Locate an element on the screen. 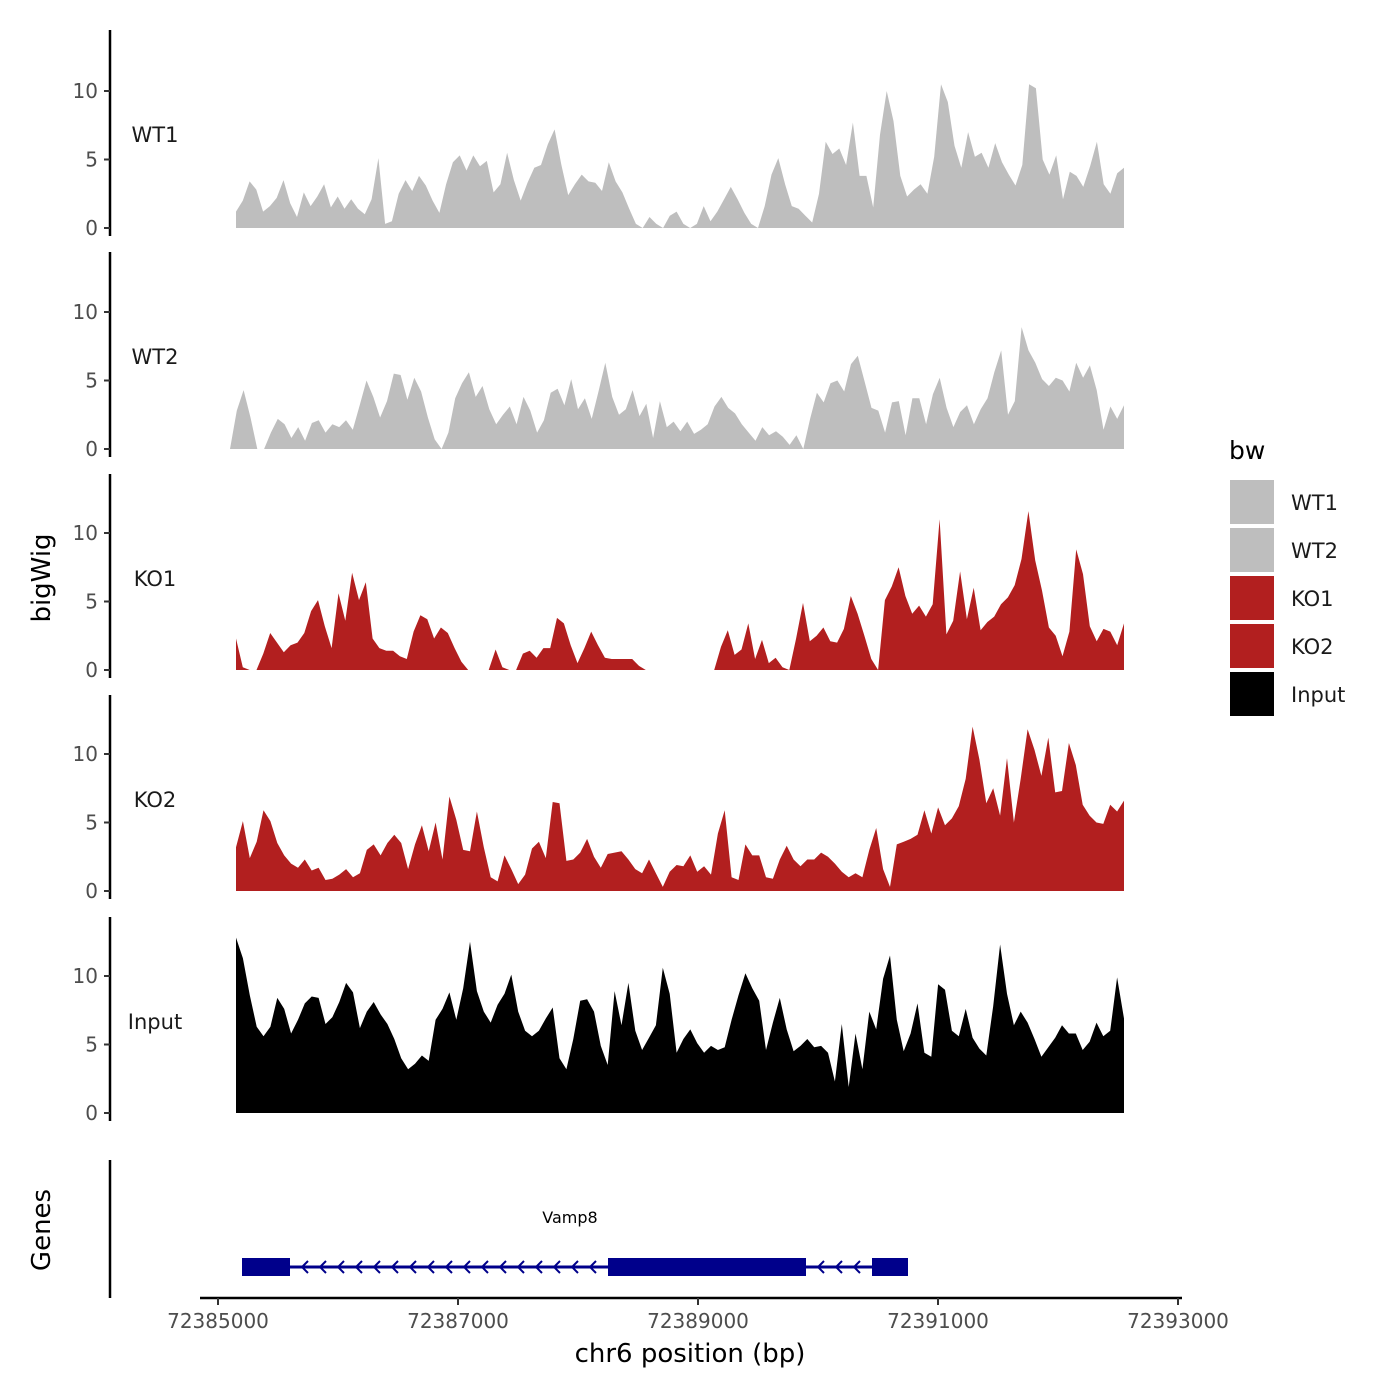  track-wt1: 0 5 10 WT1 is located at coordinates (598, 135).